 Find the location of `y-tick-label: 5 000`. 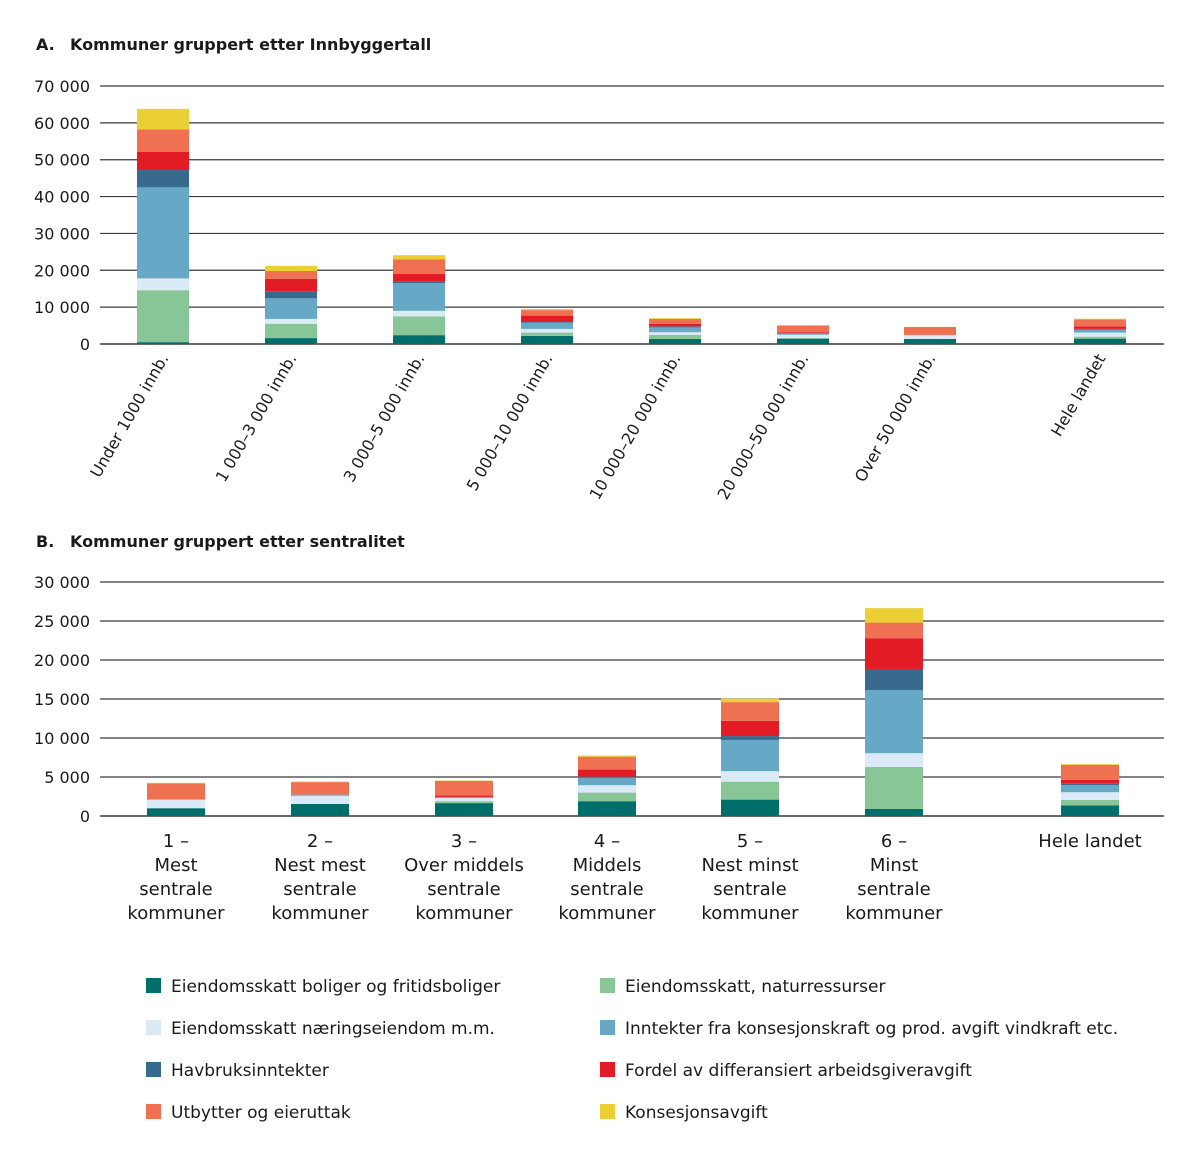

y-tick-label: 5 000 is located at coordinates (67, 777).